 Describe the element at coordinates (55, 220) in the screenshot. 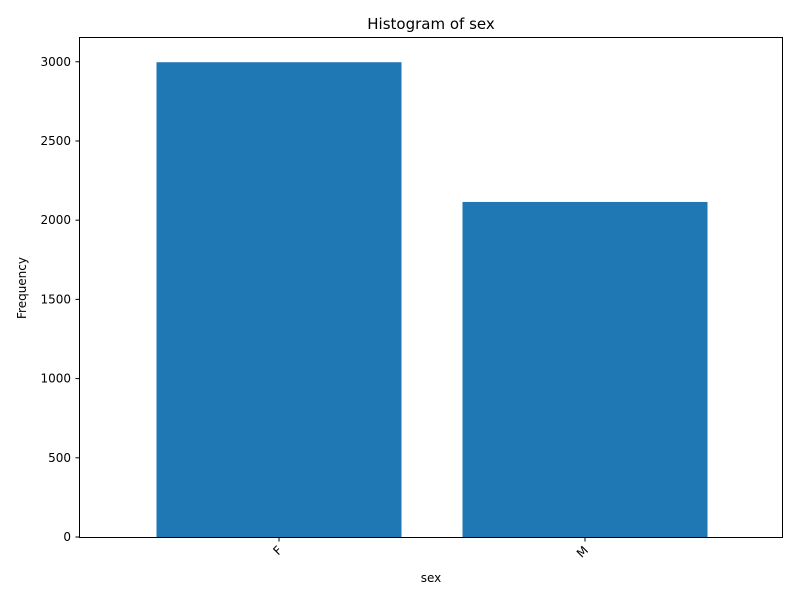

I see `y-tick-label: 2000` at that location.